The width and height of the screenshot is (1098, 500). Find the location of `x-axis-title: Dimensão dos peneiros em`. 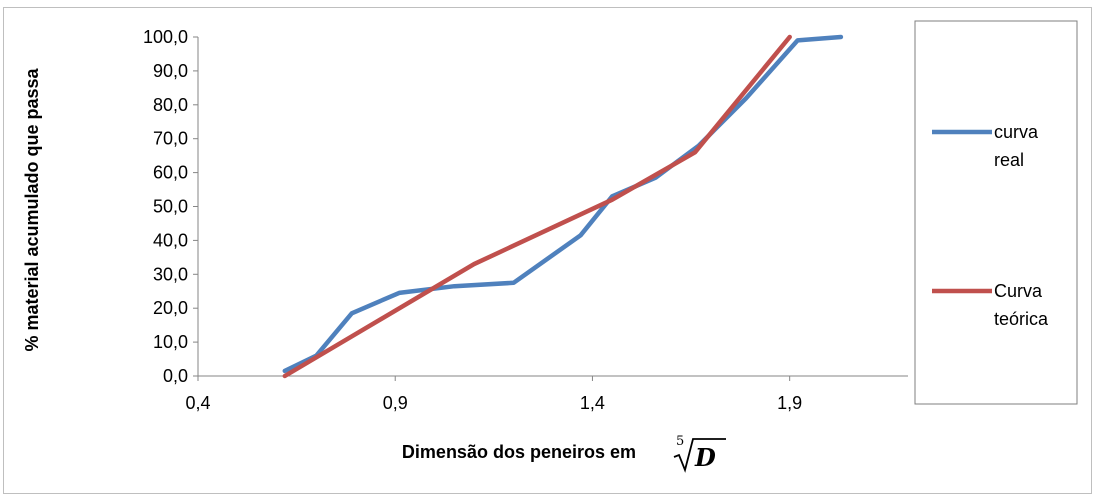

x-axis-title: Dimensão dos peneiros em is located at coordinates (519, 452).